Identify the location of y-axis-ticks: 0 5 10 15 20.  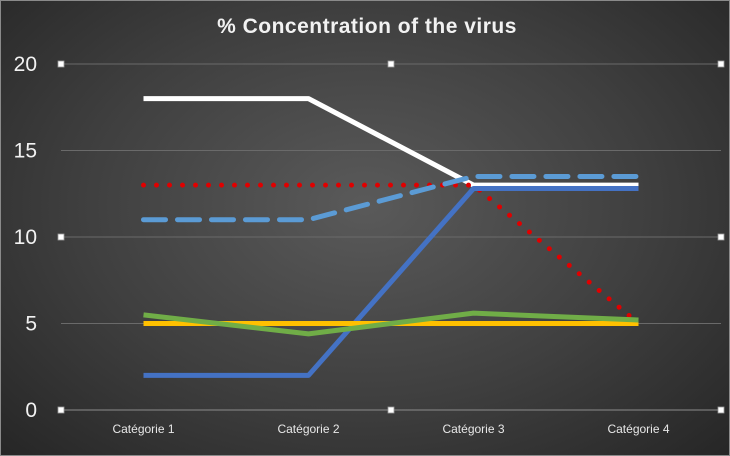
(25, 237).